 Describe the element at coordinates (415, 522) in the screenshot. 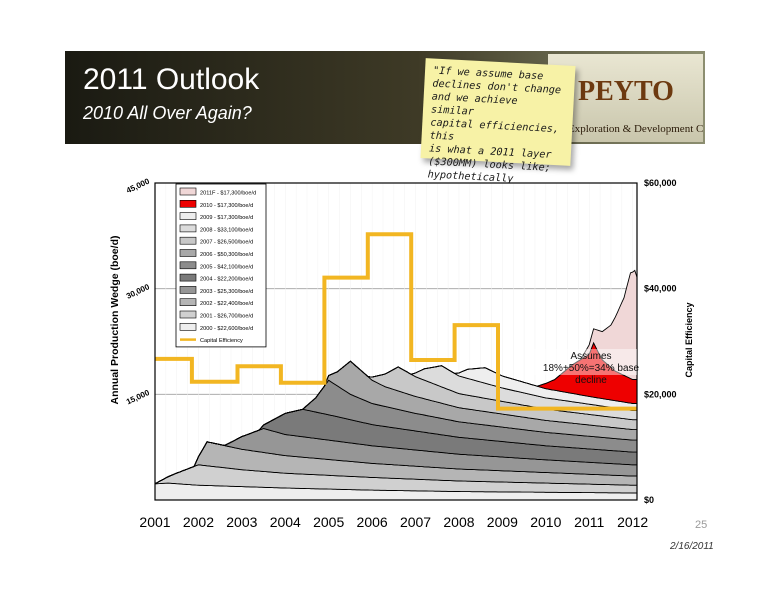

I see `x-tick-label: 2007` at that location.